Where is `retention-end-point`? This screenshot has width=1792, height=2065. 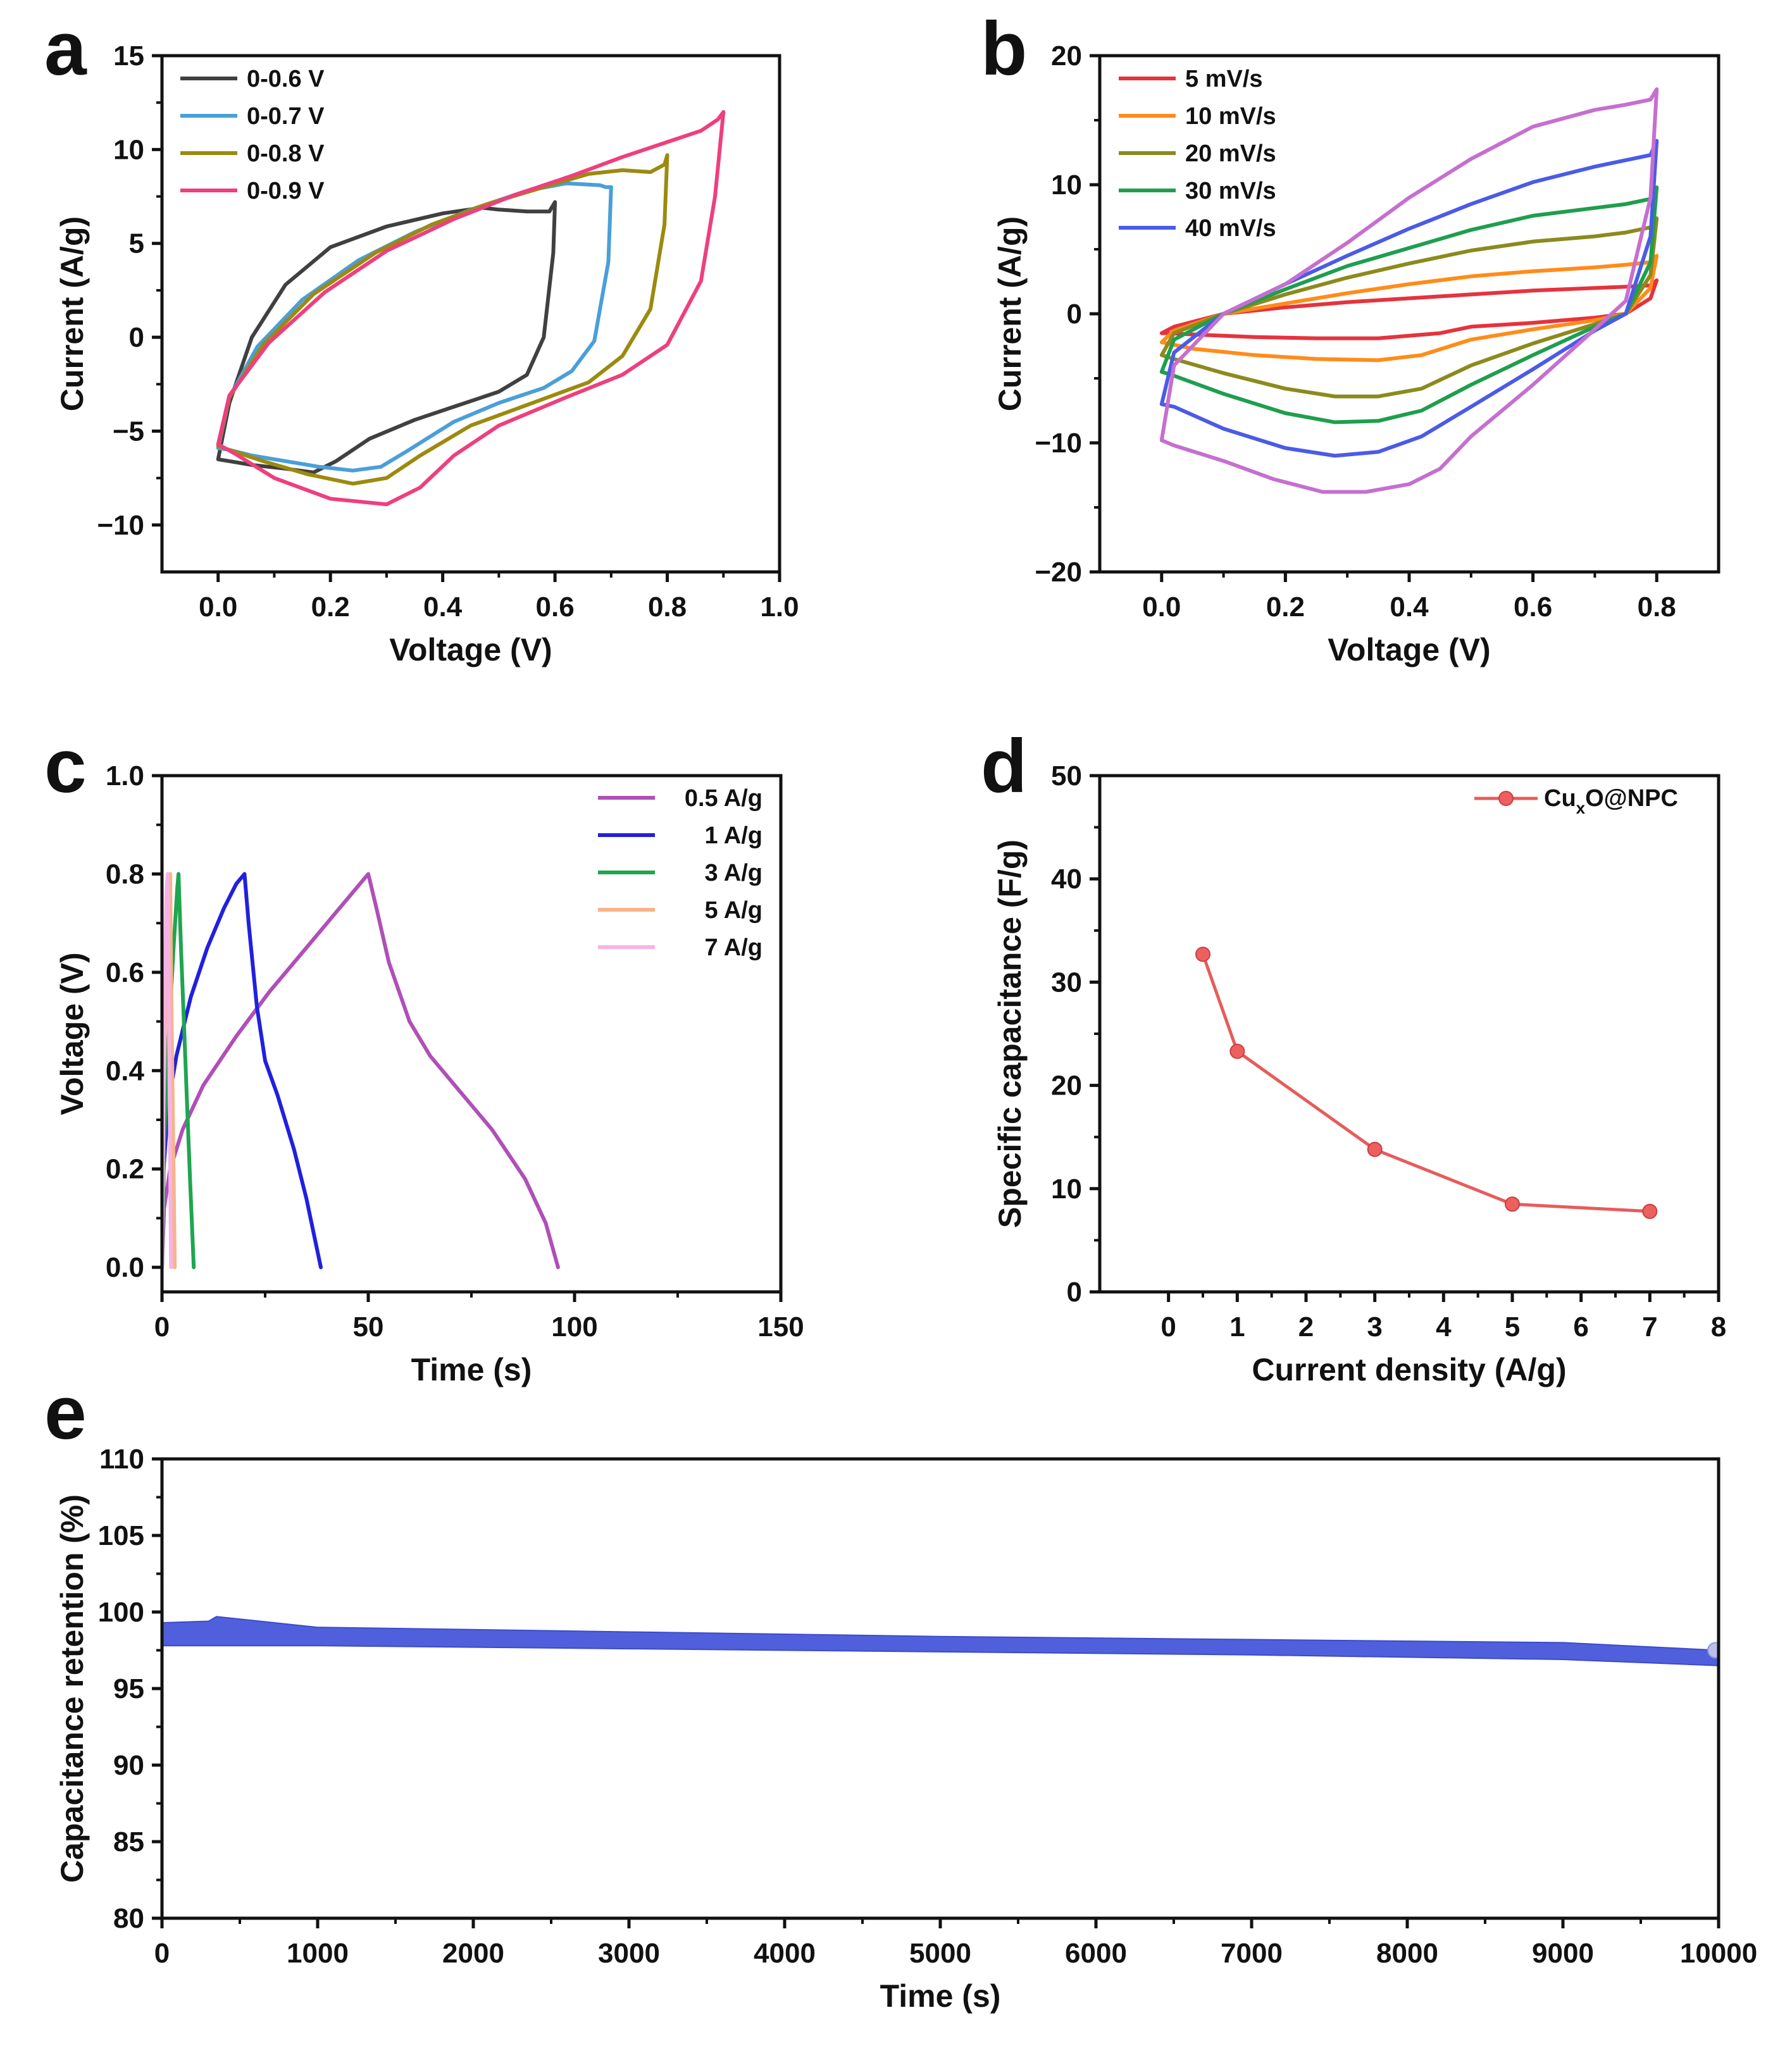 retention-end-point is located at coordinates (1713, 1651).